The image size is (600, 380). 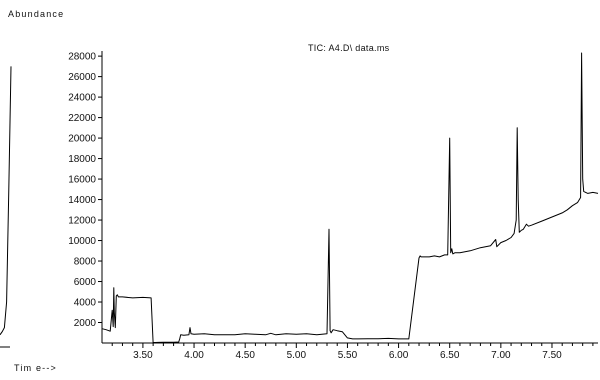 I want to click on clipped-prior-peak-trace, so click(x=6, y=201).